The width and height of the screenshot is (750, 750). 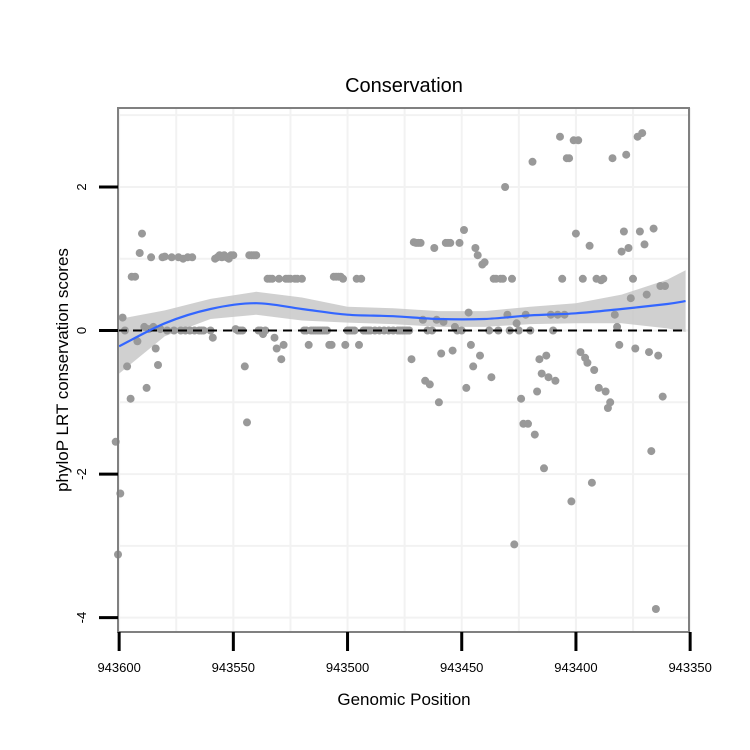 I want to click on x-axis-label: Genomic Position, so click(x=403, y=699).